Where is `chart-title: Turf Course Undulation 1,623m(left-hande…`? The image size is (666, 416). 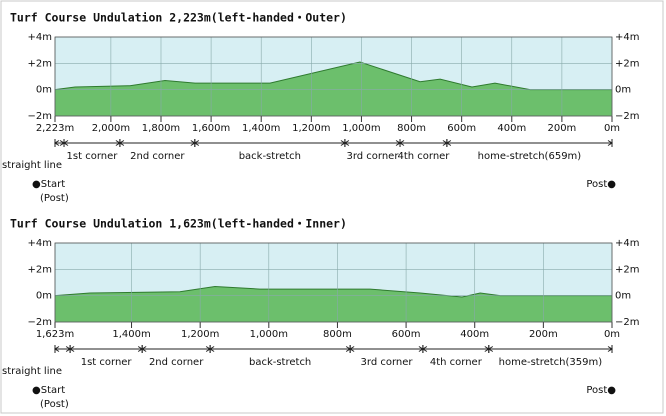
chart-title: Turf Course Undulation 1,623m(left-hande… is located at coordinates (178, 224).